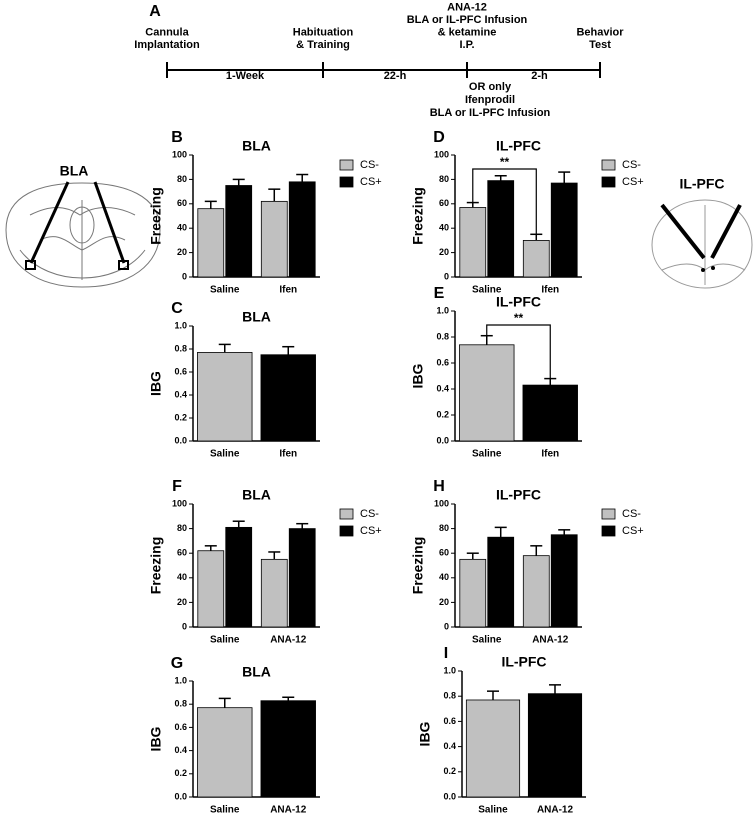 The width and height of the screenshot is (756, 815). What do you see at coordinates (600, 45) in the screenshot?
I see `timeline-event: Test` at bounding box center [600, 45].